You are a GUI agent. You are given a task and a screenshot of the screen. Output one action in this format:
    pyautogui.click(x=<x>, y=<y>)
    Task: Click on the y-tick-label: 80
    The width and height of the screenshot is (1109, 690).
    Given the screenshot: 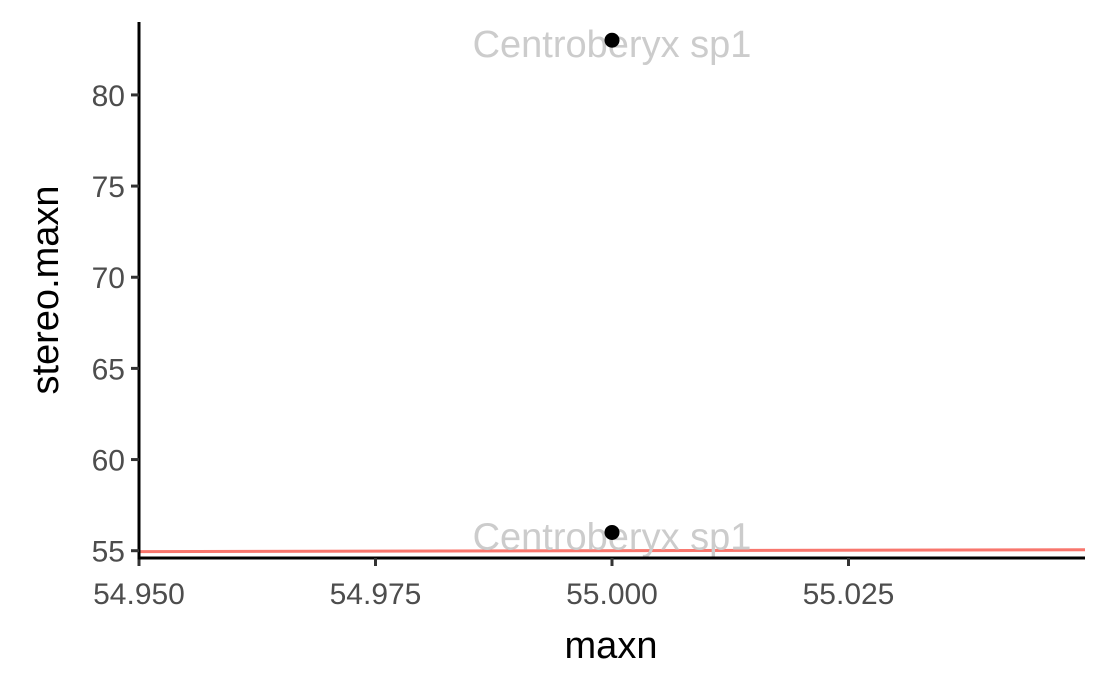 What is the action you would take?
    pyautogui.click(x=108, y=96)
    